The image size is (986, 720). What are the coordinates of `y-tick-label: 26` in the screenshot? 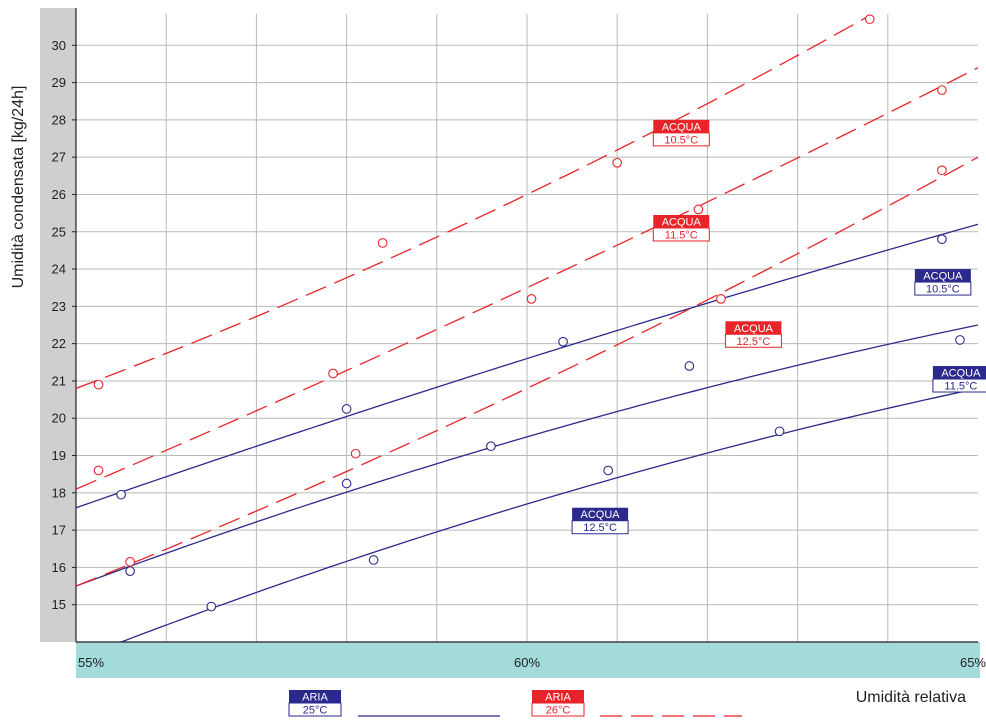 It's located at (59, 194).